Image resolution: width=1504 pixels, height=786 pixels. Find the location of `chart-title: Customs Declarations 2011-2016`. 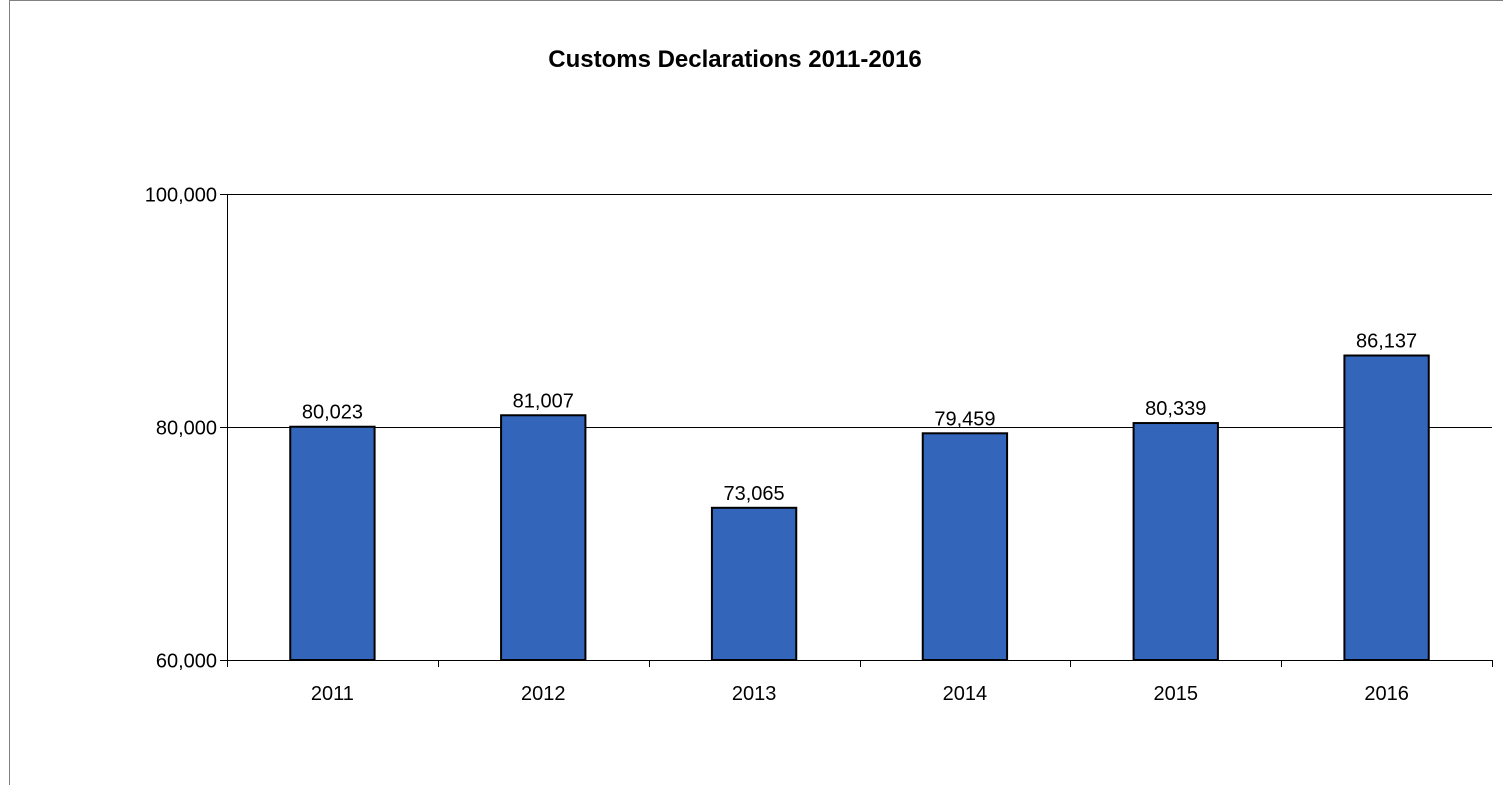

chart-title: Customs Declarations 2011-2016 is located at coordinates (735, 59).